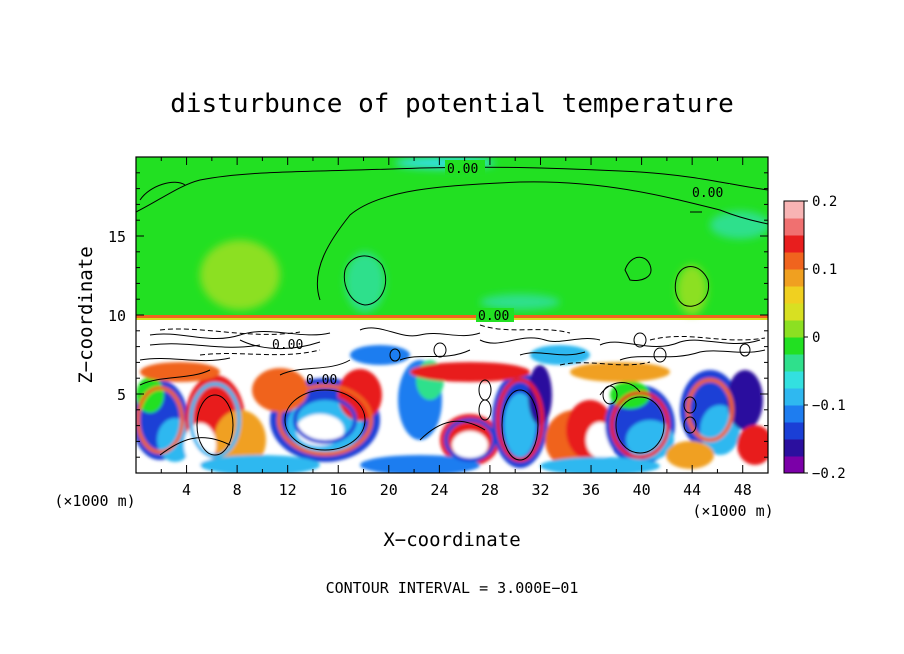  What do you see at coordinates (452, 392) in the screenshot?
I see `contour-clutter` at bounding box center [452, 392].